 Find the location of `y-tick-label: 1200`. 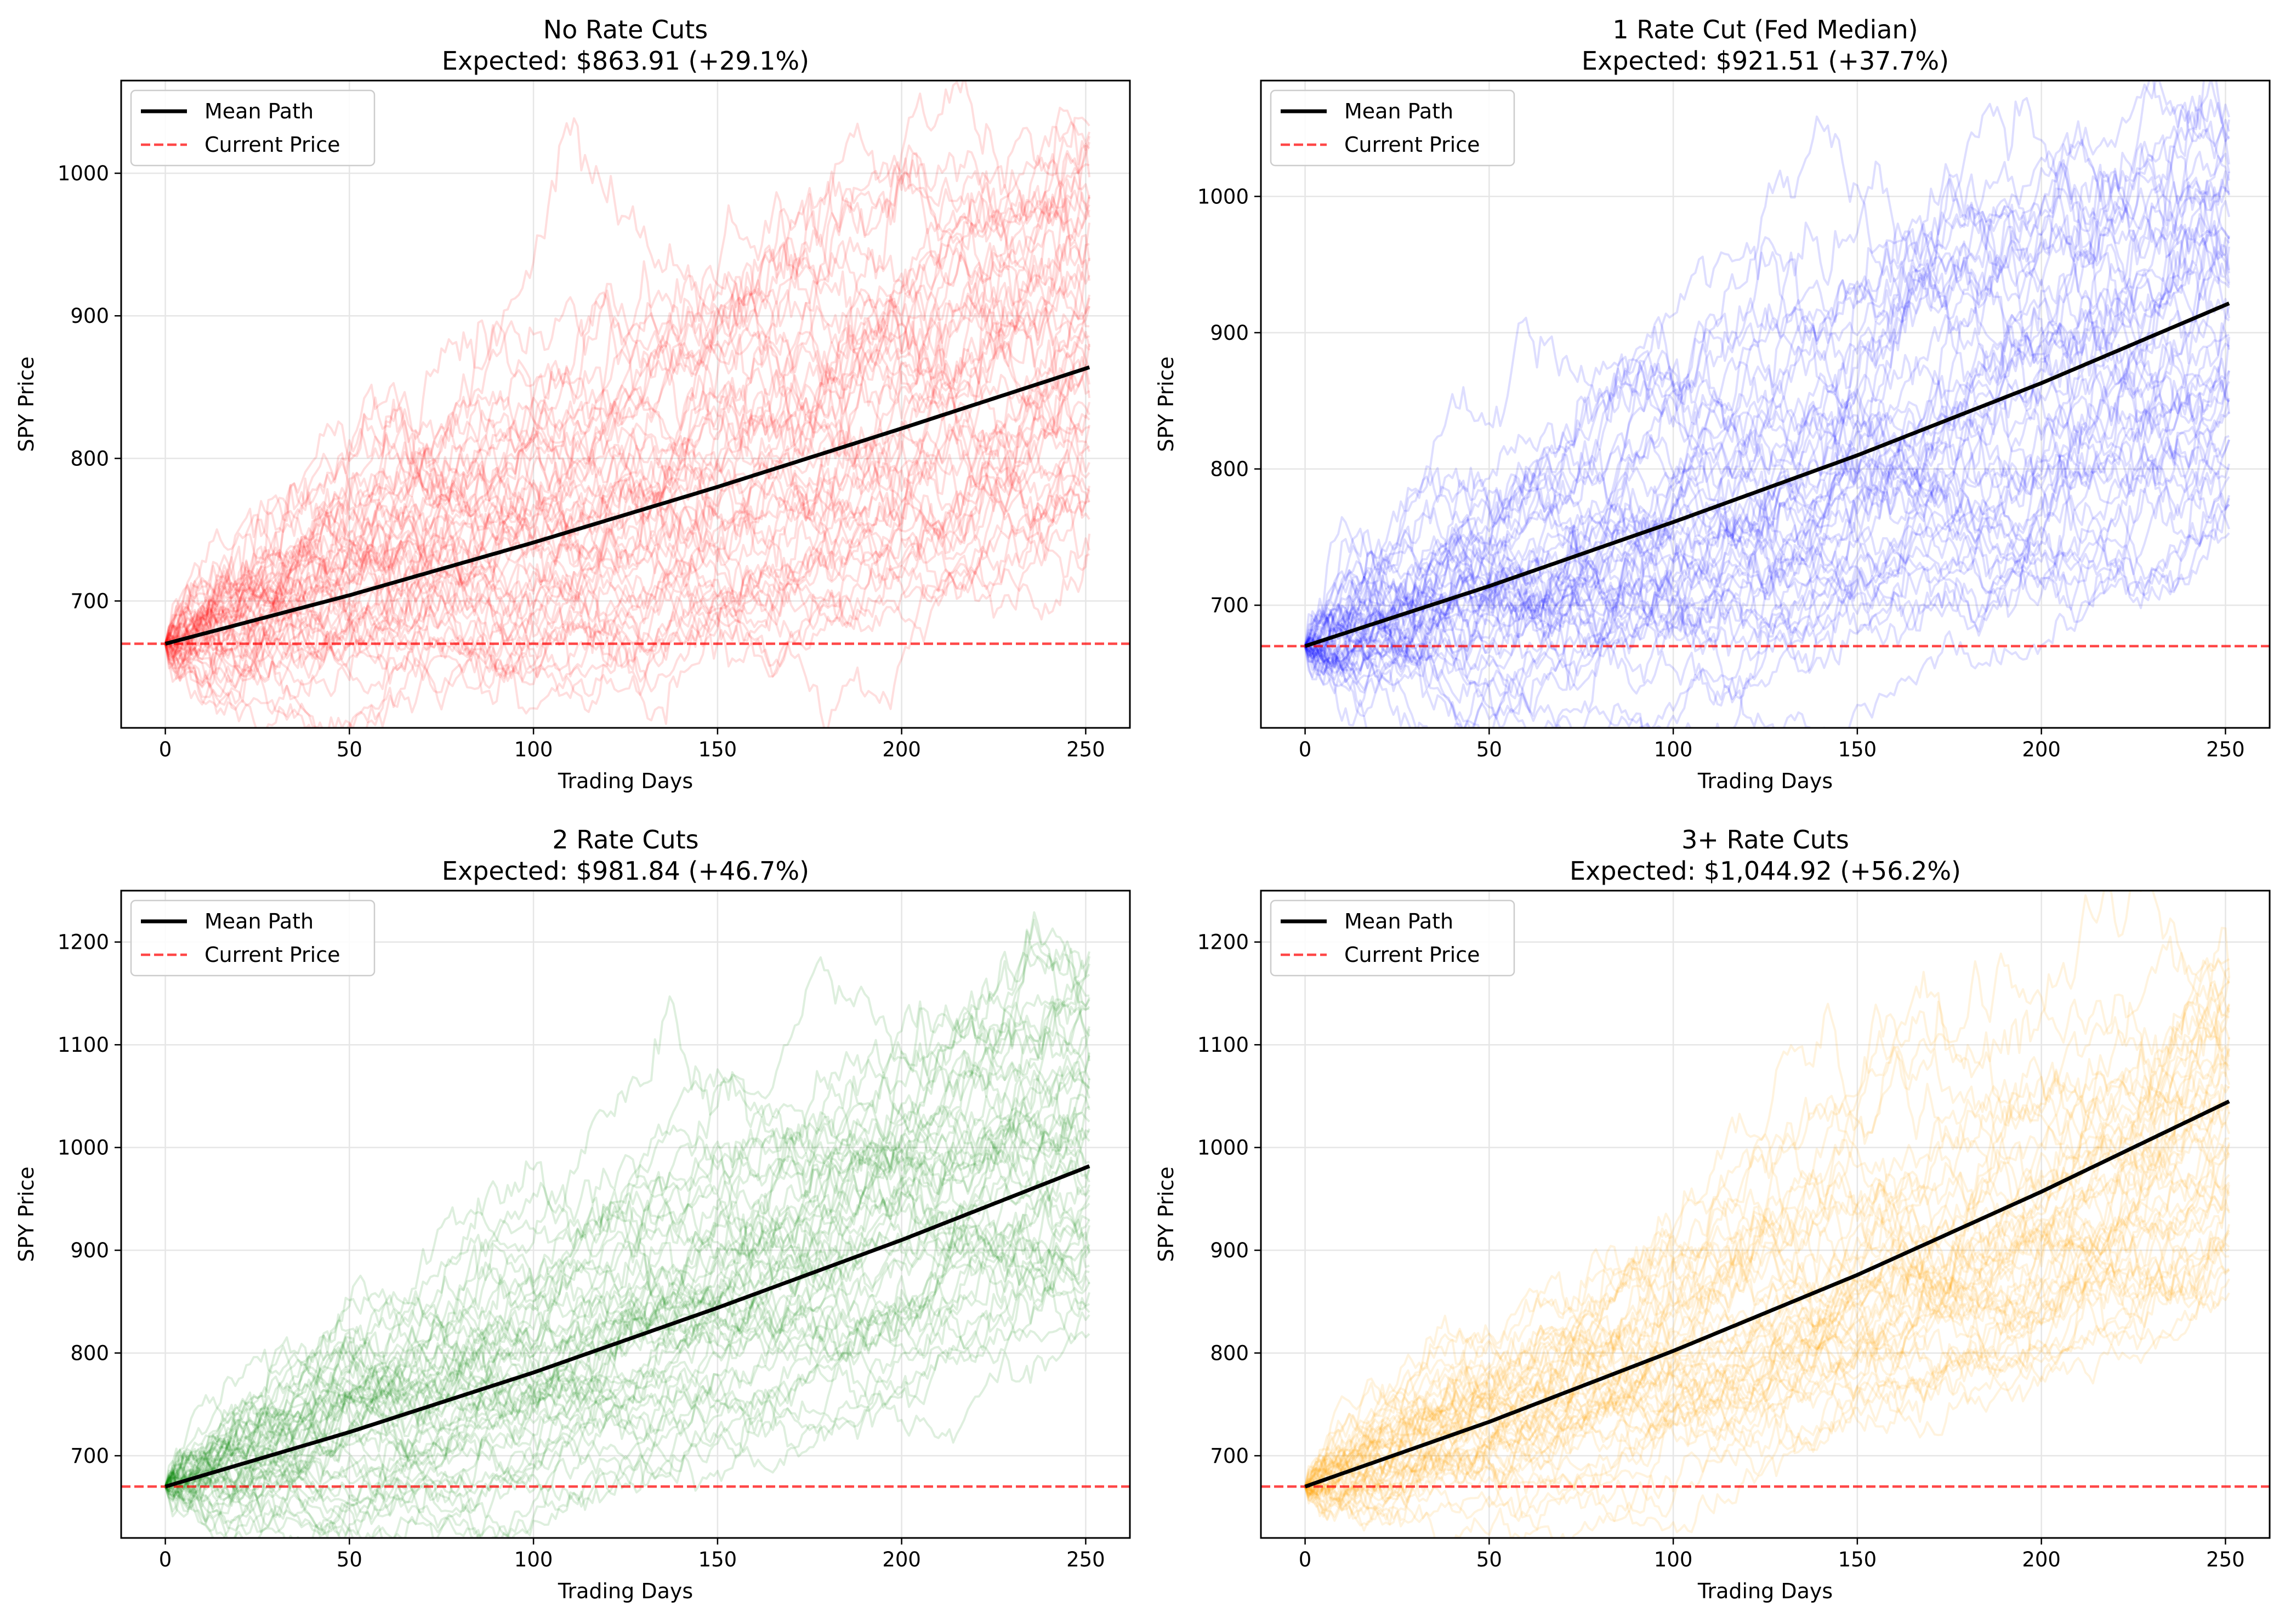

y-tick-label: 1200 is located at coordinates (83, 942).